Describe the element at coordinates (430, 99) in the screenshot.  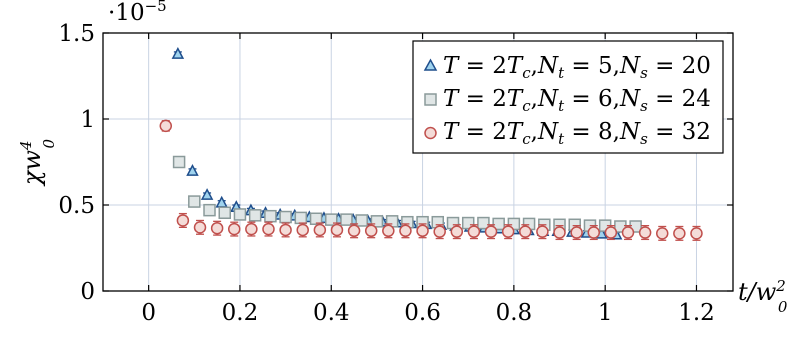
I see `legend-marker-square` at that location.